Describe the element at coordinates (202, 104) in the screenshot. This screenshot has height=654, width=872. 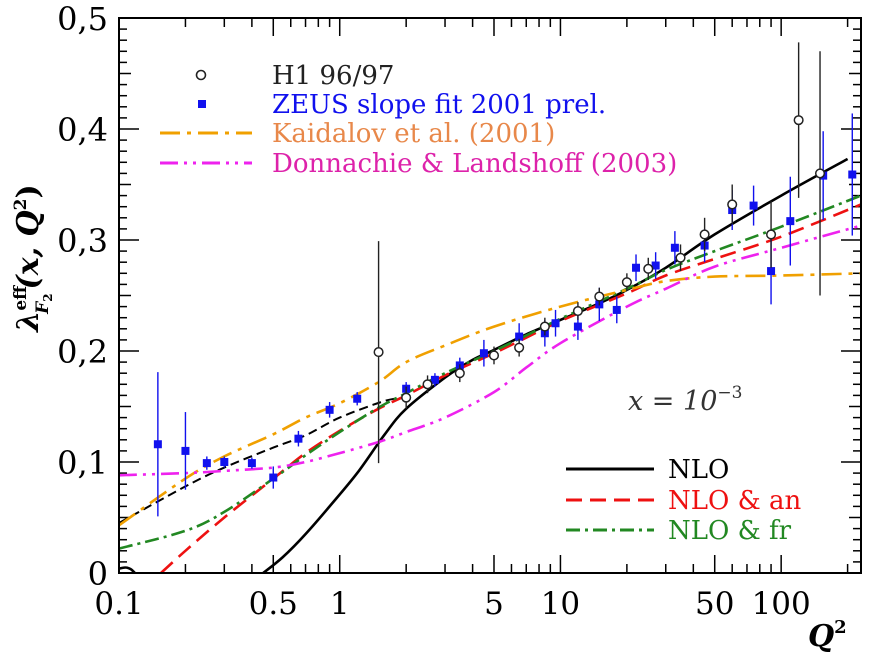
I see `legend-zeus-marker` at that location.